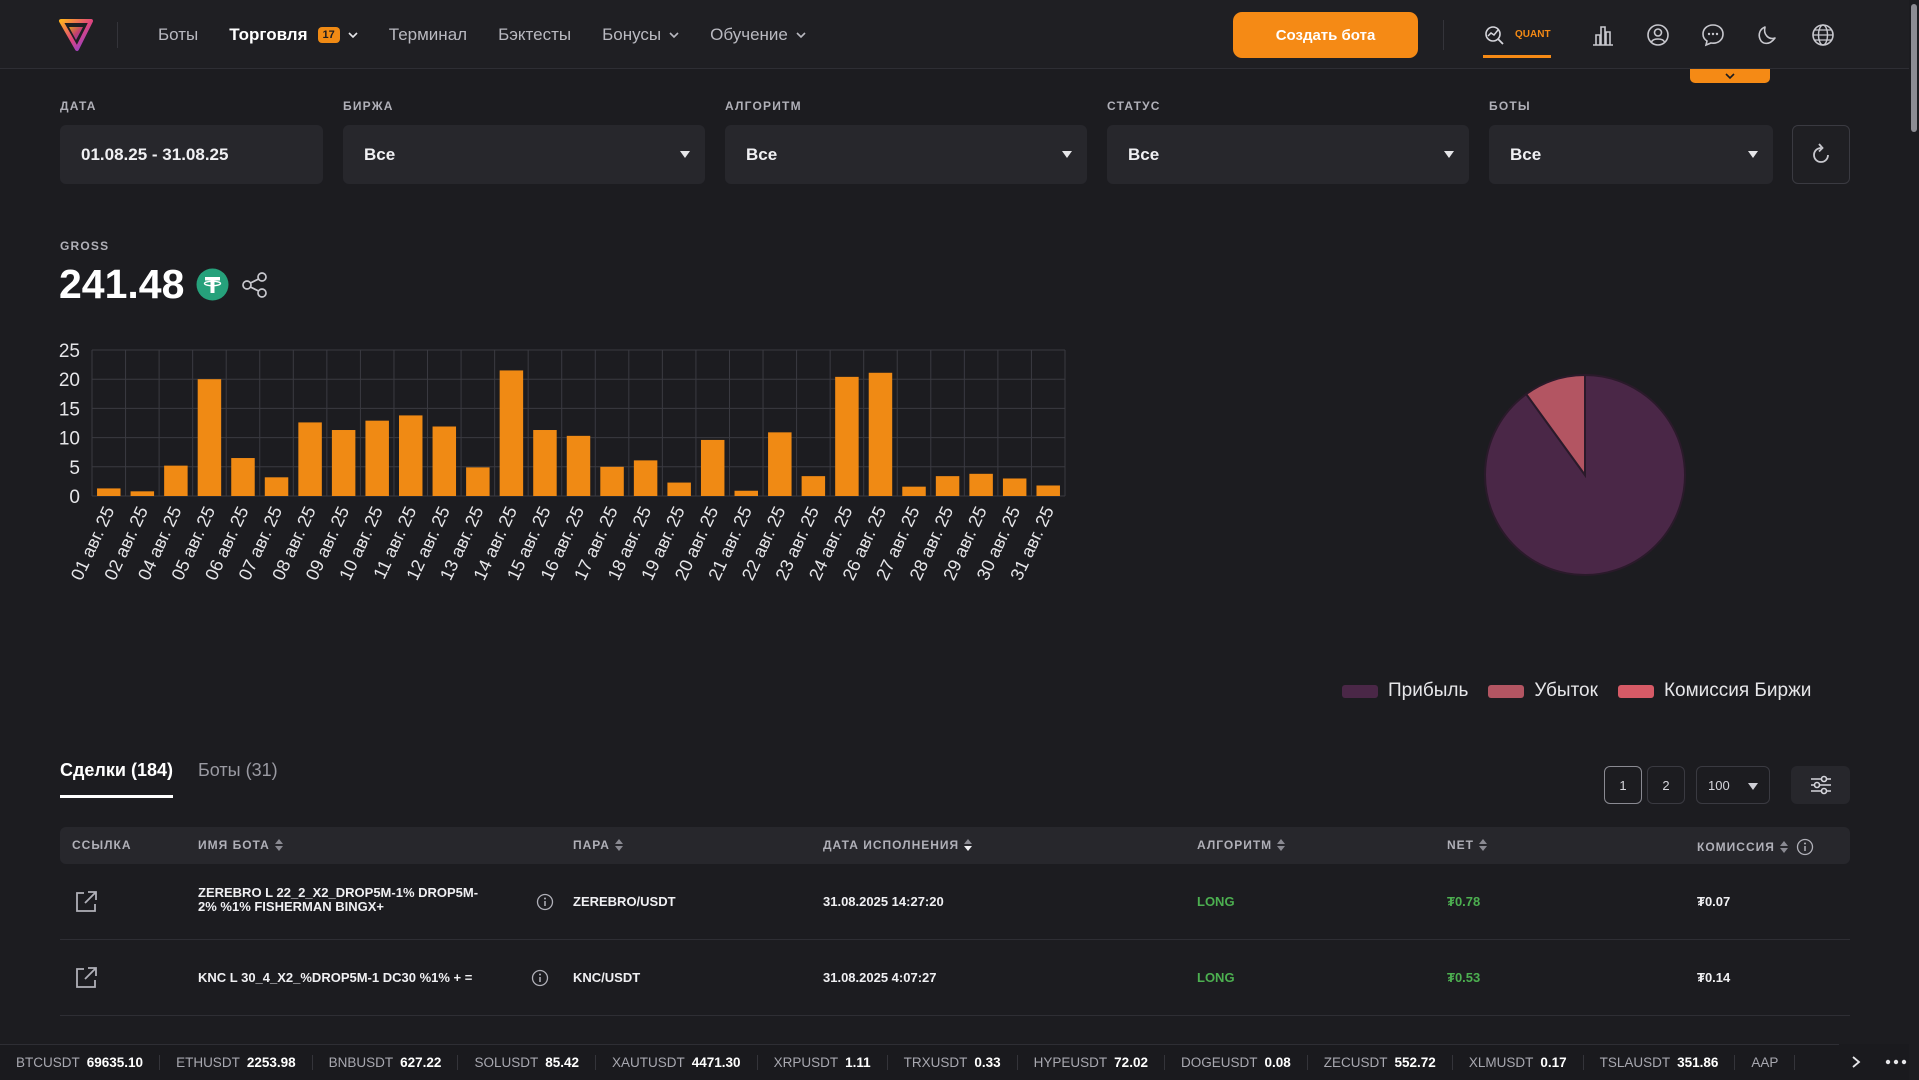 This screenshot has width=1919, height=1080. Describe the element at coordinates (1631, 154) in the screenshot. I see `bots-select: Все` at that location.